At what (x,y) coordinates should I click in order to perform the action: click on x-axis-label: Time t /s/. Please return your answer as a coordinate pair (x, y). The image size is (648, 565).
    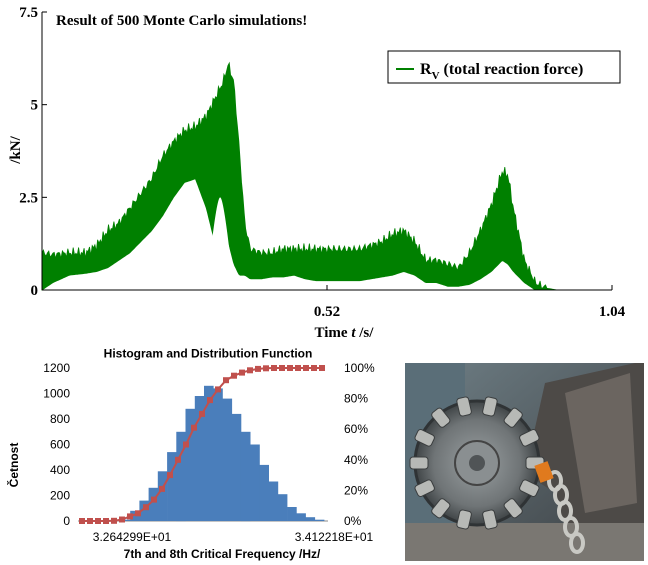
    Looking at the image, I should click on (345, 333).